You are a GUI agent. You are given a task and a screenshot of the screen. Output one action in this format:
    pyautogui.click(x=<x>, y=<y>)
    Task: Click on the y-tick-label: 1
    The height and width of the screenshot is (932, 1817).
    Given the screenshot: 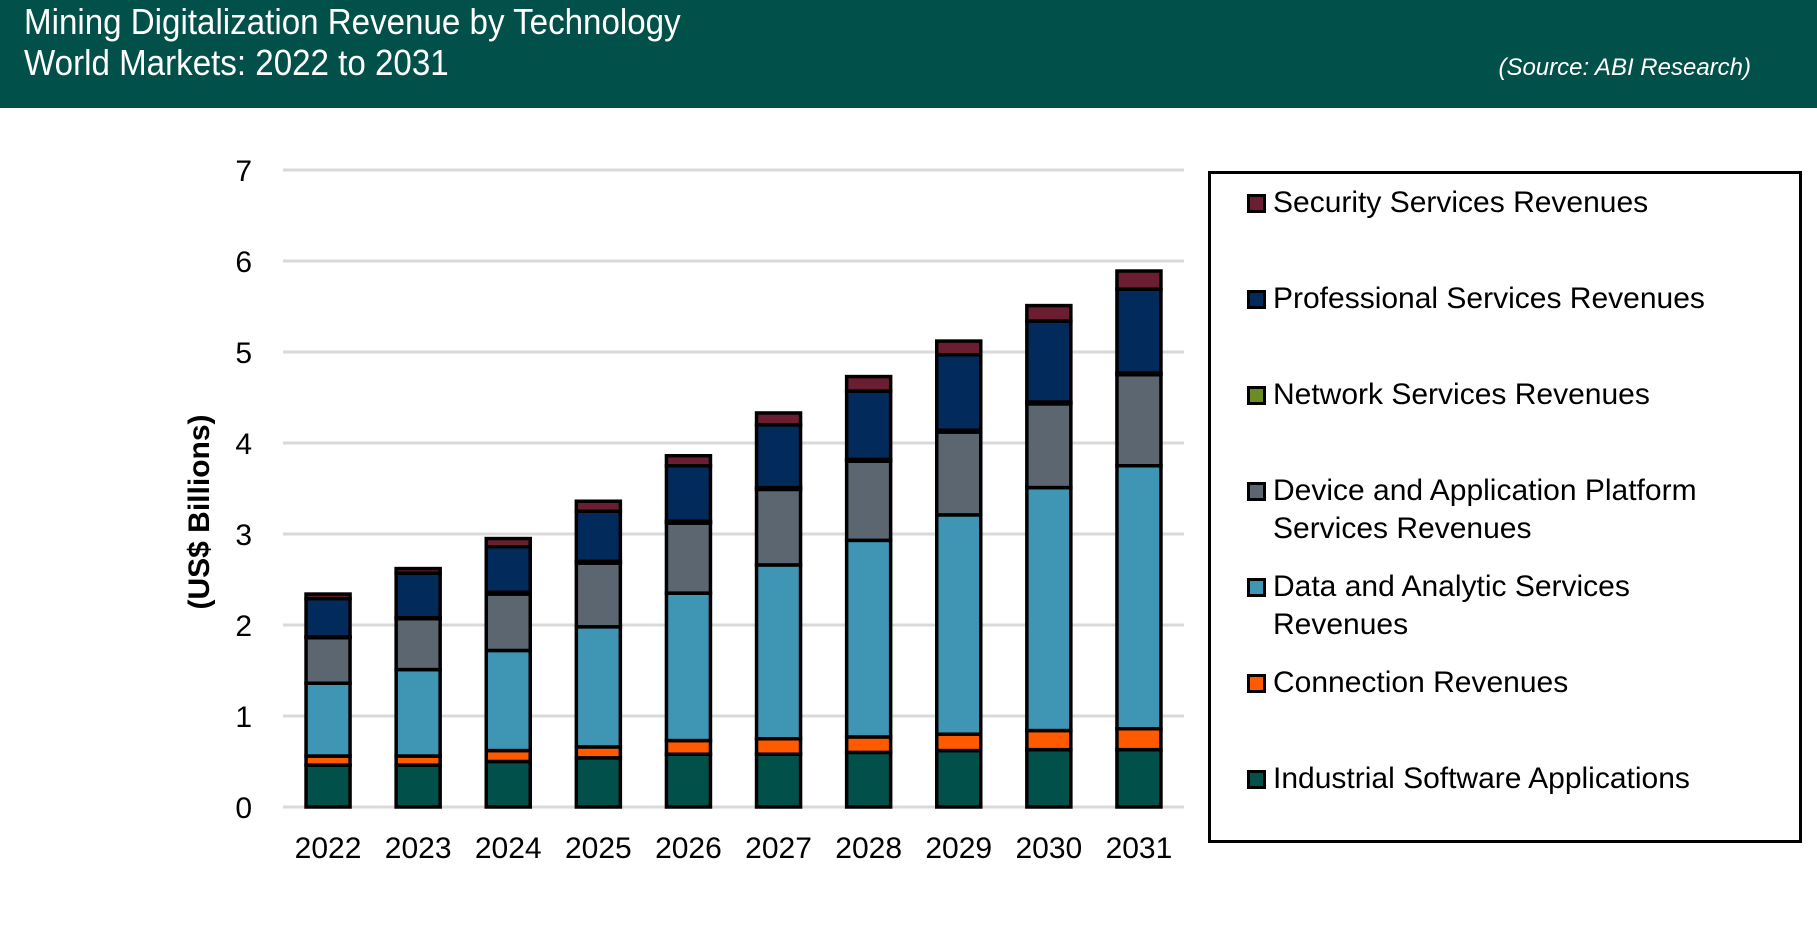 What is the action you would take?
    pyautogui.click(x=243, y=717)
    